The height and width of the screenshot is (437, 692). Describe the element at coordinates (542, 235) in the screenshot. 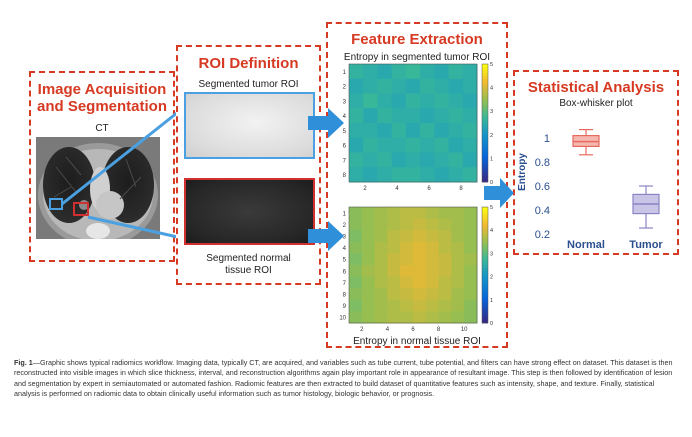

I see `box-plot-ytick: 0.2` at that location.